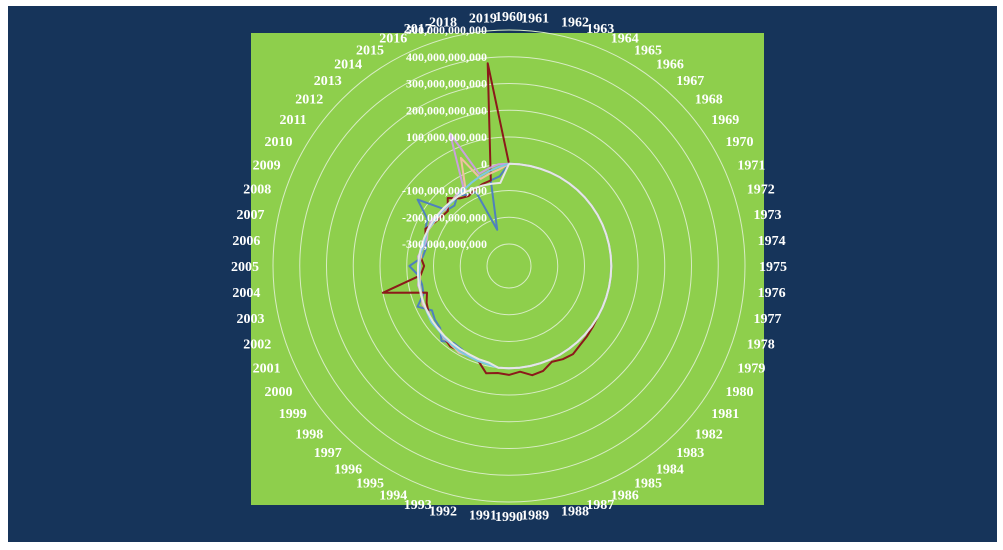 The width and height of the screenshot is (1003, 550). Describe the element at coordinates (293, 414) in the screenshot. I see `category-label-1999: 1999` at that location.